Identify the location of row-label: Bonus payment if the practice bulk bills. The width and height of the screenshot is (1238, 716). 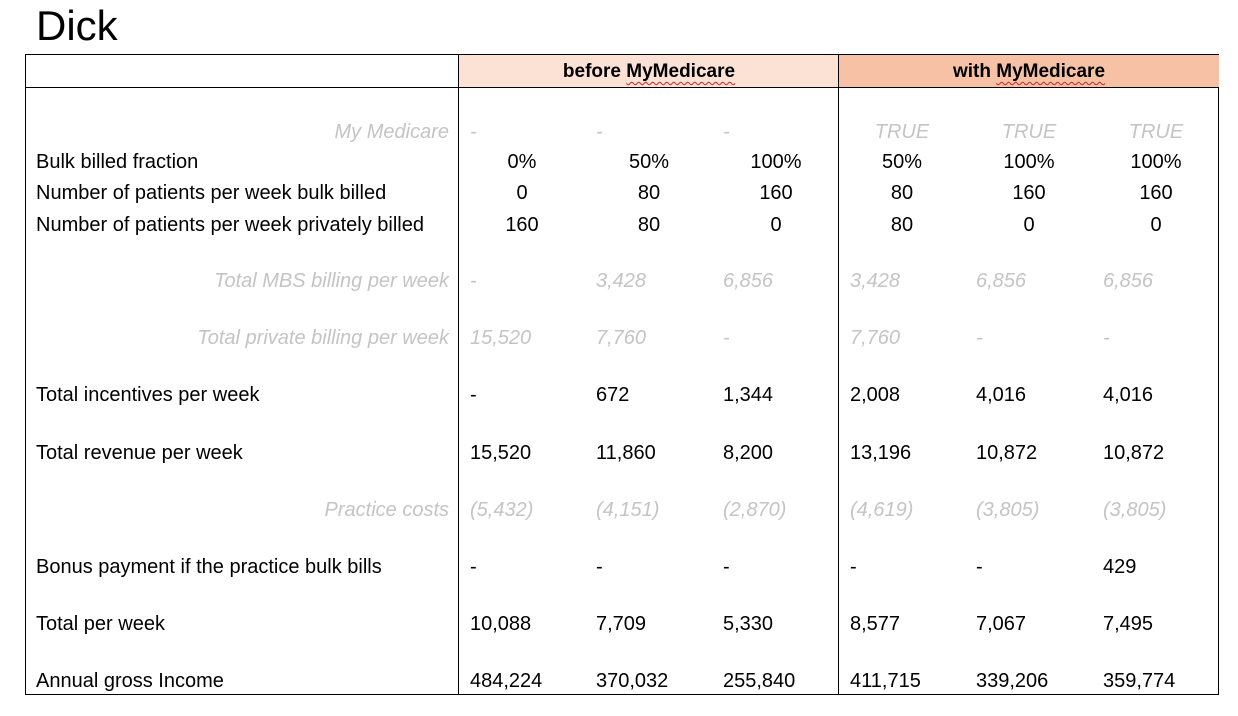
(209, 567).